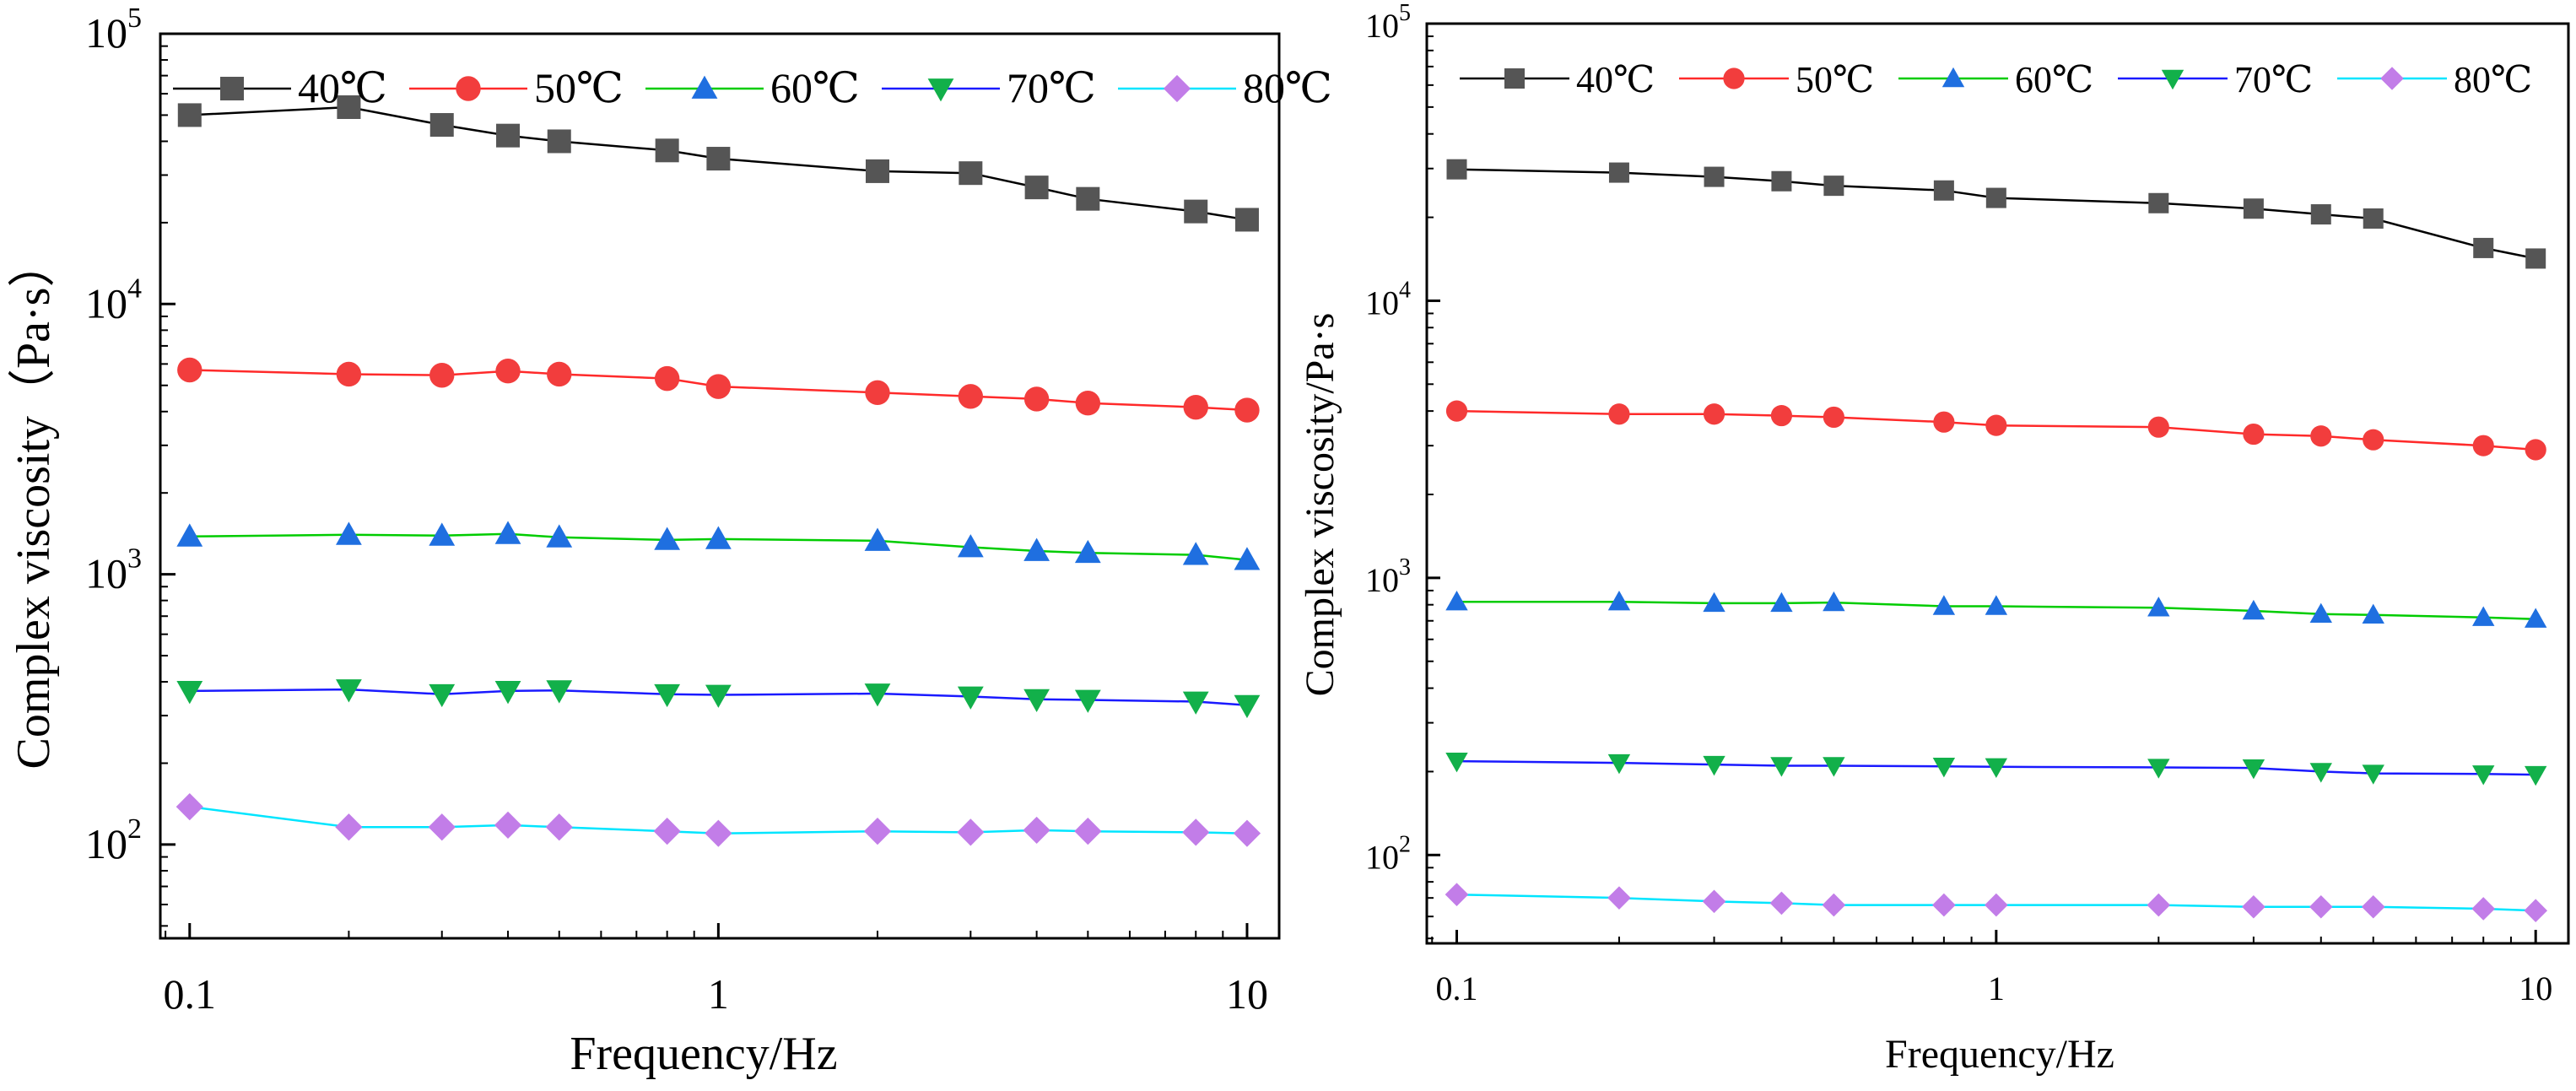 This screenshot has width=2576, height=1091. Describe the element at coordinates (2493, 79) in the screenshot. I see `right-legend-label: 80℃` at that location.